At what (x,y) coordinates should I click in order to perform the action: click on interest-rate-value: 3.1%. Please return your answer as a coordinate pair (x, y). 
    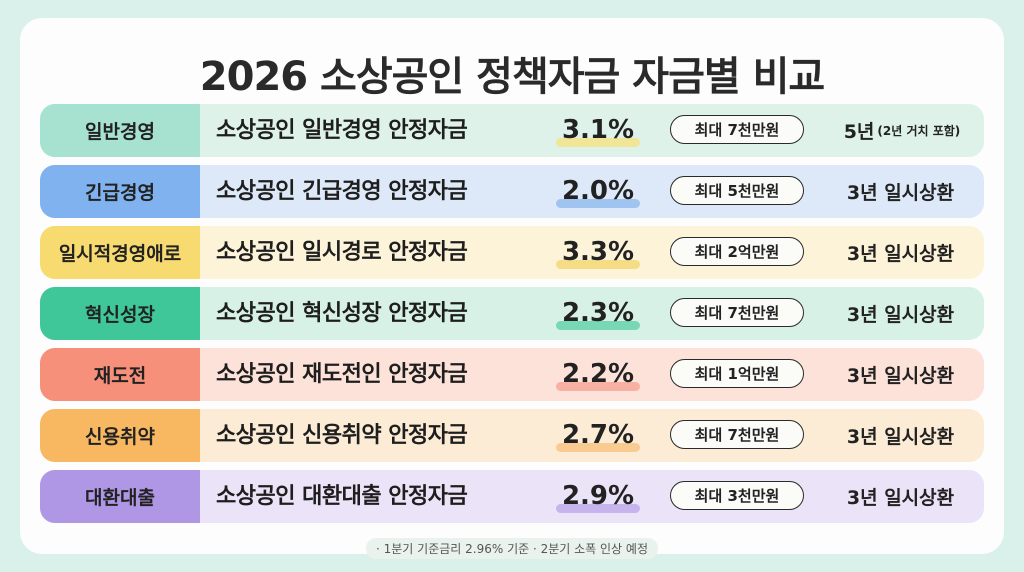
    Looking at the image, I should click on (598, 130).